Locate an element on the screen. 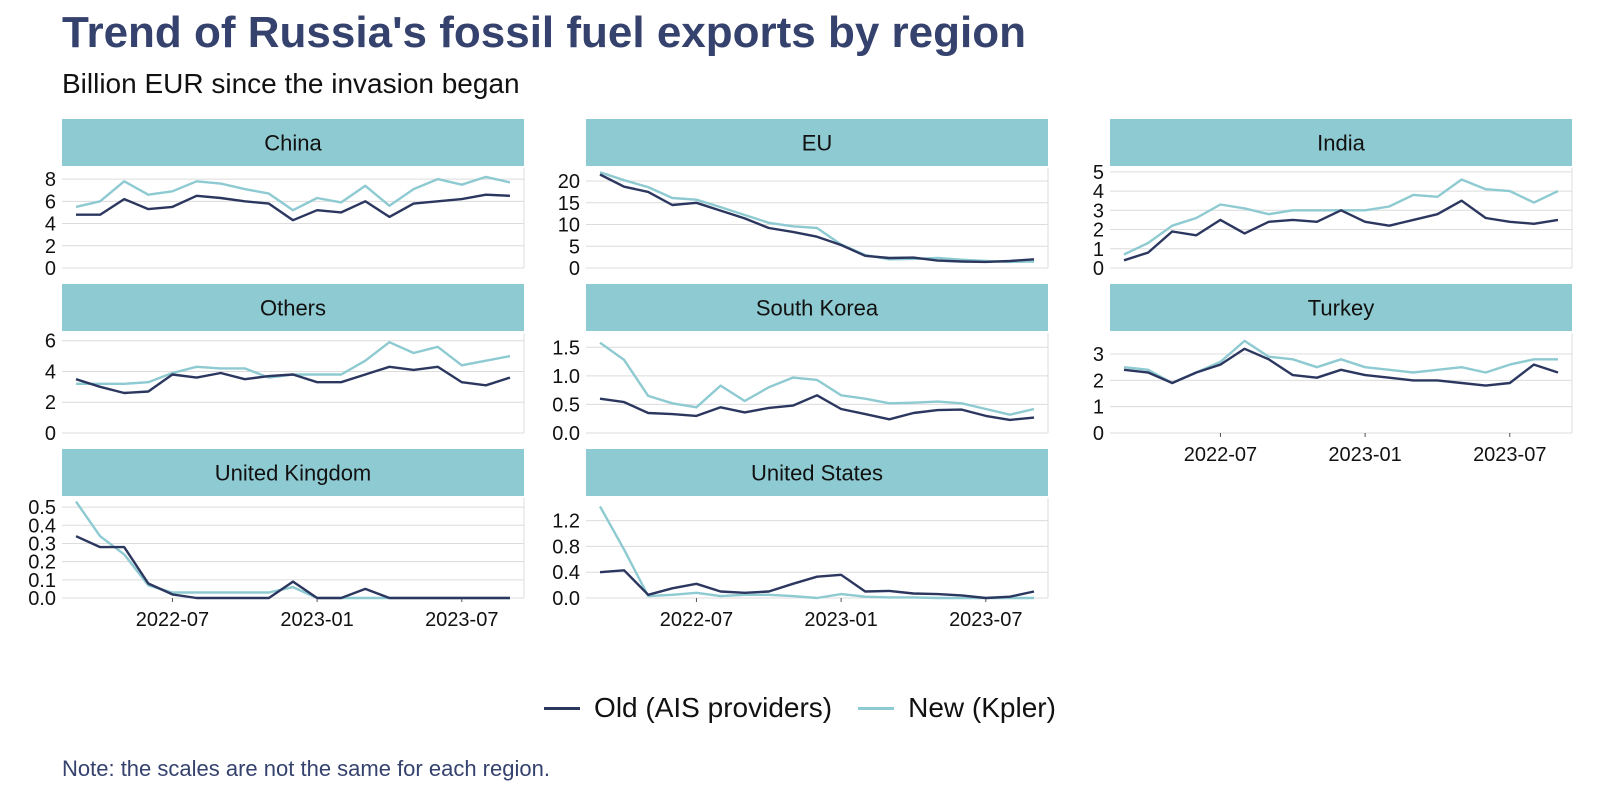  x-tick-label-turkey: 2023-07 is located at coordinates (1509, 455).